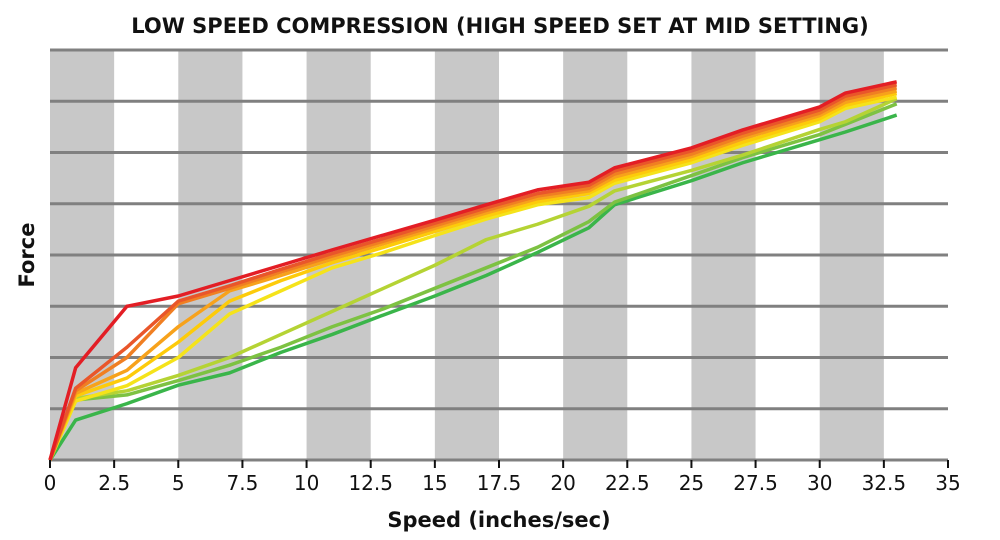  What do you see at coordinates (434, 483) in the screenshot?
I see `x-tick-label: 15` at bounding box center [434, 483].